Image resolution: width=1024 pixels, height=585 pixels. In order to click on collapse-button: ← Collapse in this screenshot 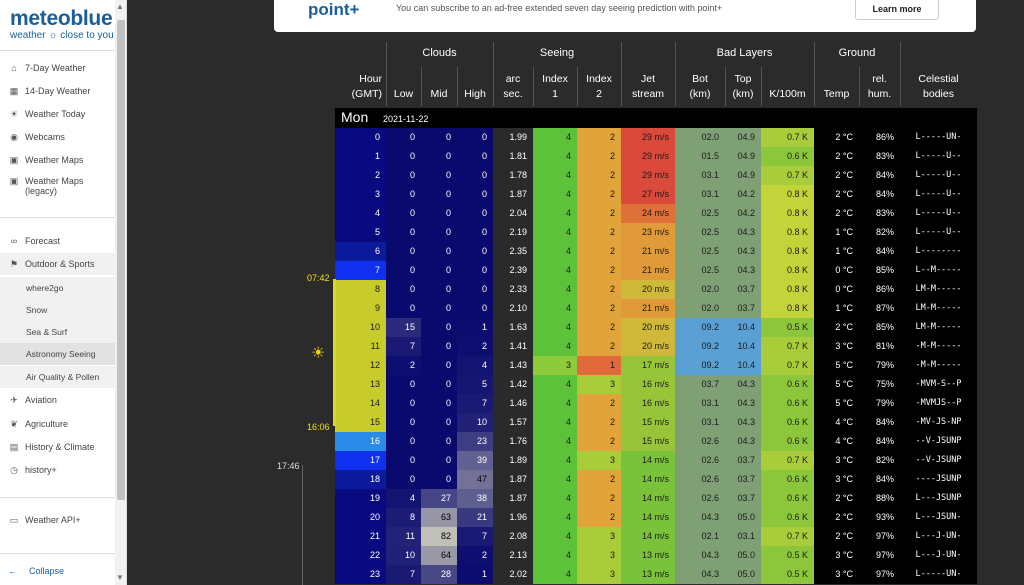, I will do `click(57, 571)`.